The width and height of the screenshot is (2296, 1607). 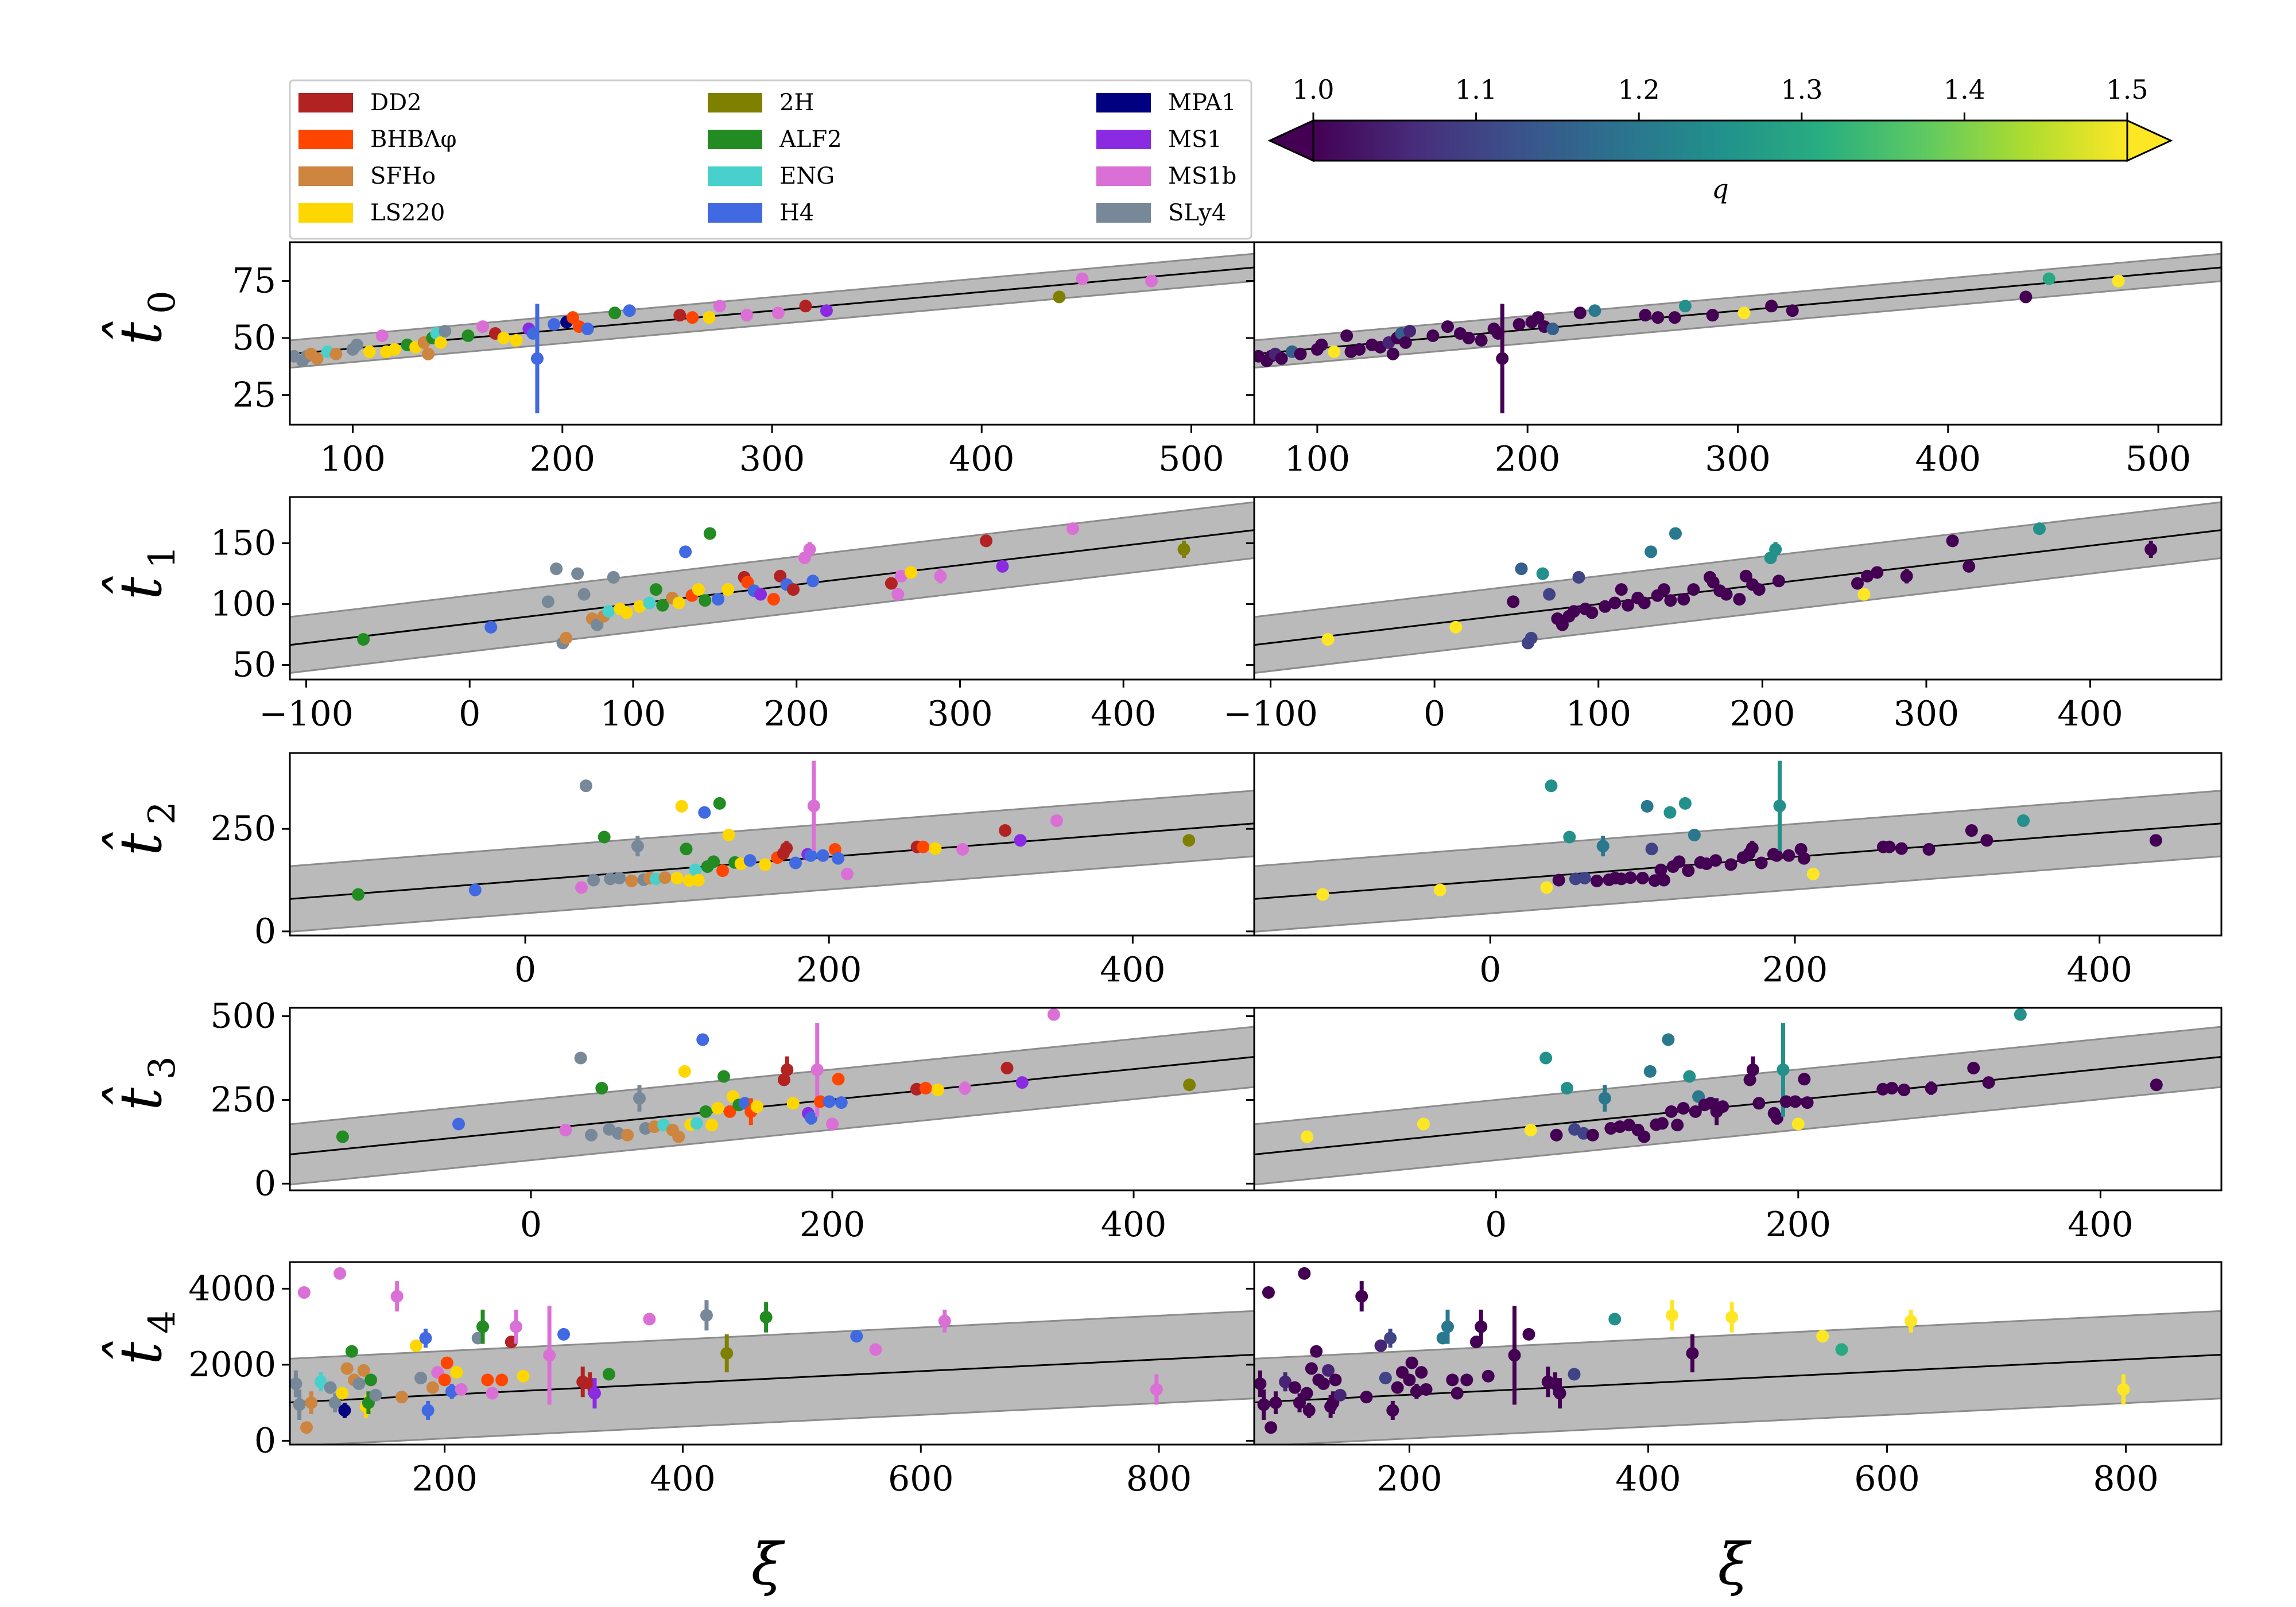 I want to click on panel-4-q: 200 400 600 800, so click(x=1734, y=1380).